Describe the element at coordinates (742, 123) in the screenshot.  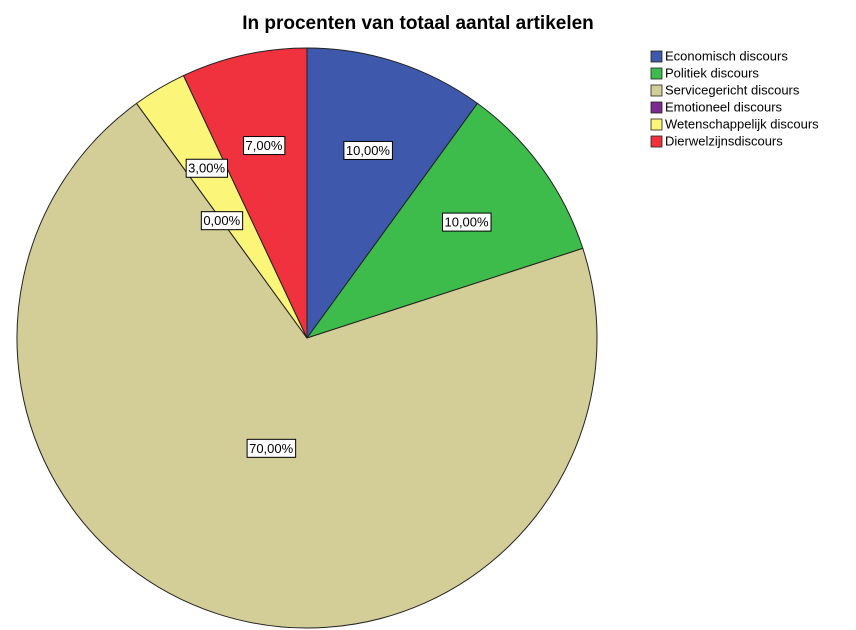
I see `legend-label: Wetenschappelijk discours` at that location.